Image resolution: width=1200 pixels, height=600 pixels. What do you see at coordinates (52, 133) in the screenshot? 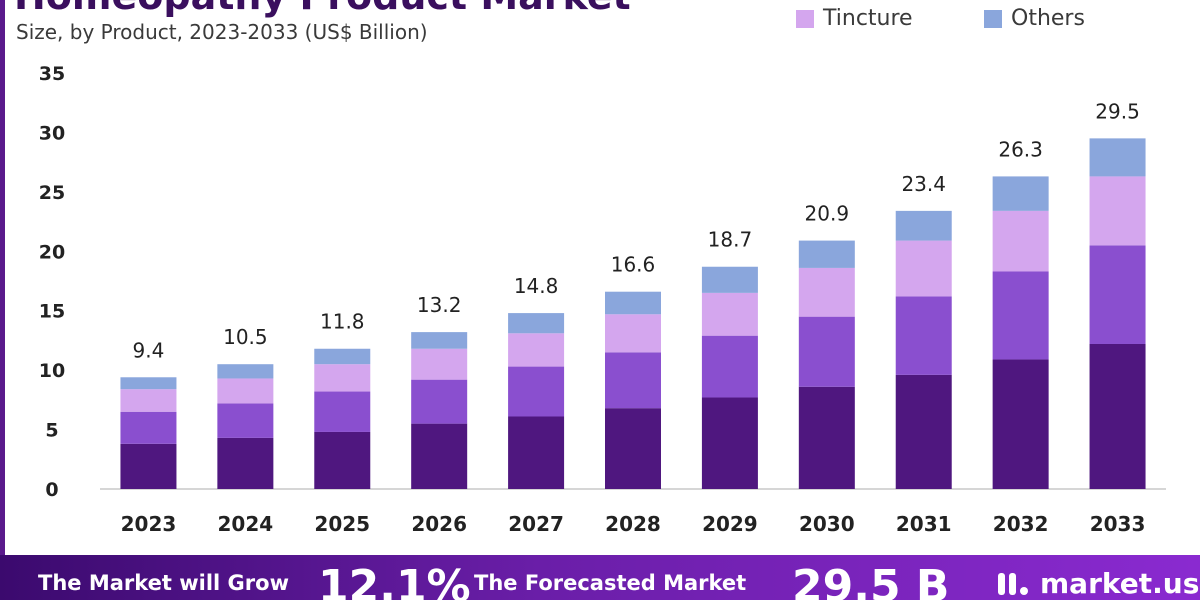
I see `y-tick-label: 30` at bounding box center [52, 133].